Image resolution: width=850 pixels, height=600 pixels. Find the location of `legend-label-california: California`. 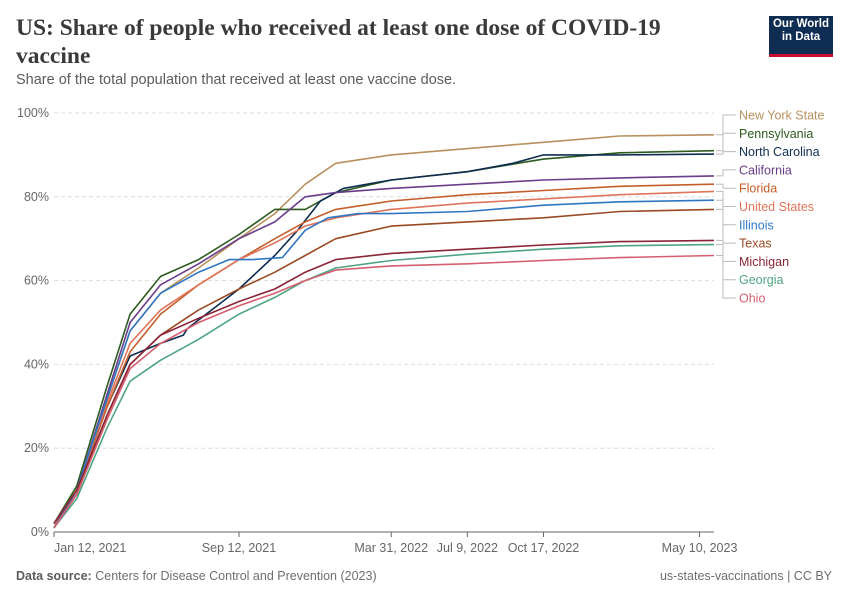

legend-label-california: California is located at coordinates (765, 170).